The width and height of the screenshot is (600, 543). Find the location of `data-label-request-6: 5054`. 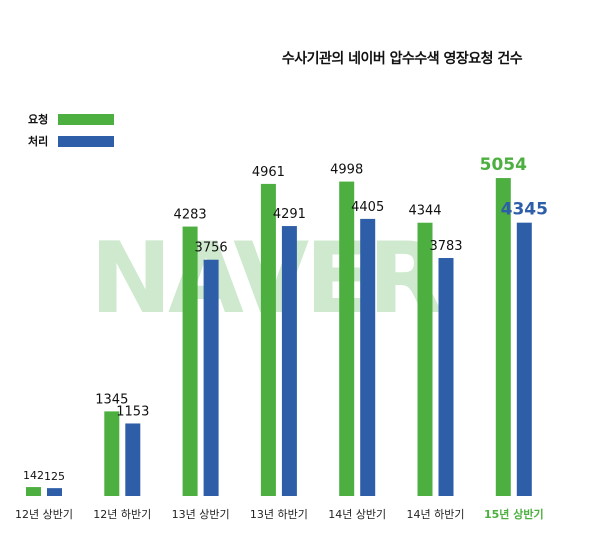

data-label-request-6: 5054 is located at coordinates (503, 165).